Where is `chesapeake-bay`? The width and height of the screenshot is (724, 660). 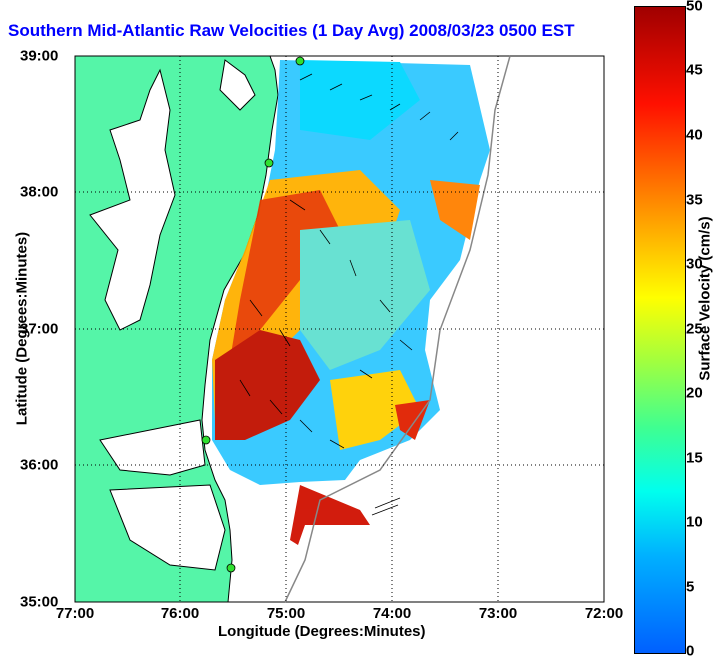 chesapeake-bay is located at coordinates (132, 199).